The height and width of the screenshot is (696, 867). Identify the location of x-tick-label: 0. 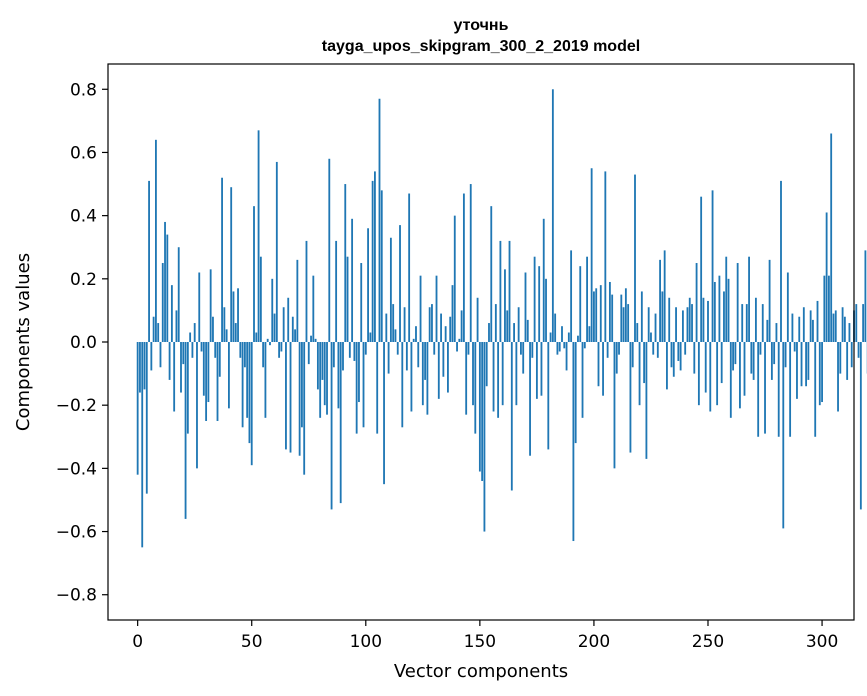
(137, 642).